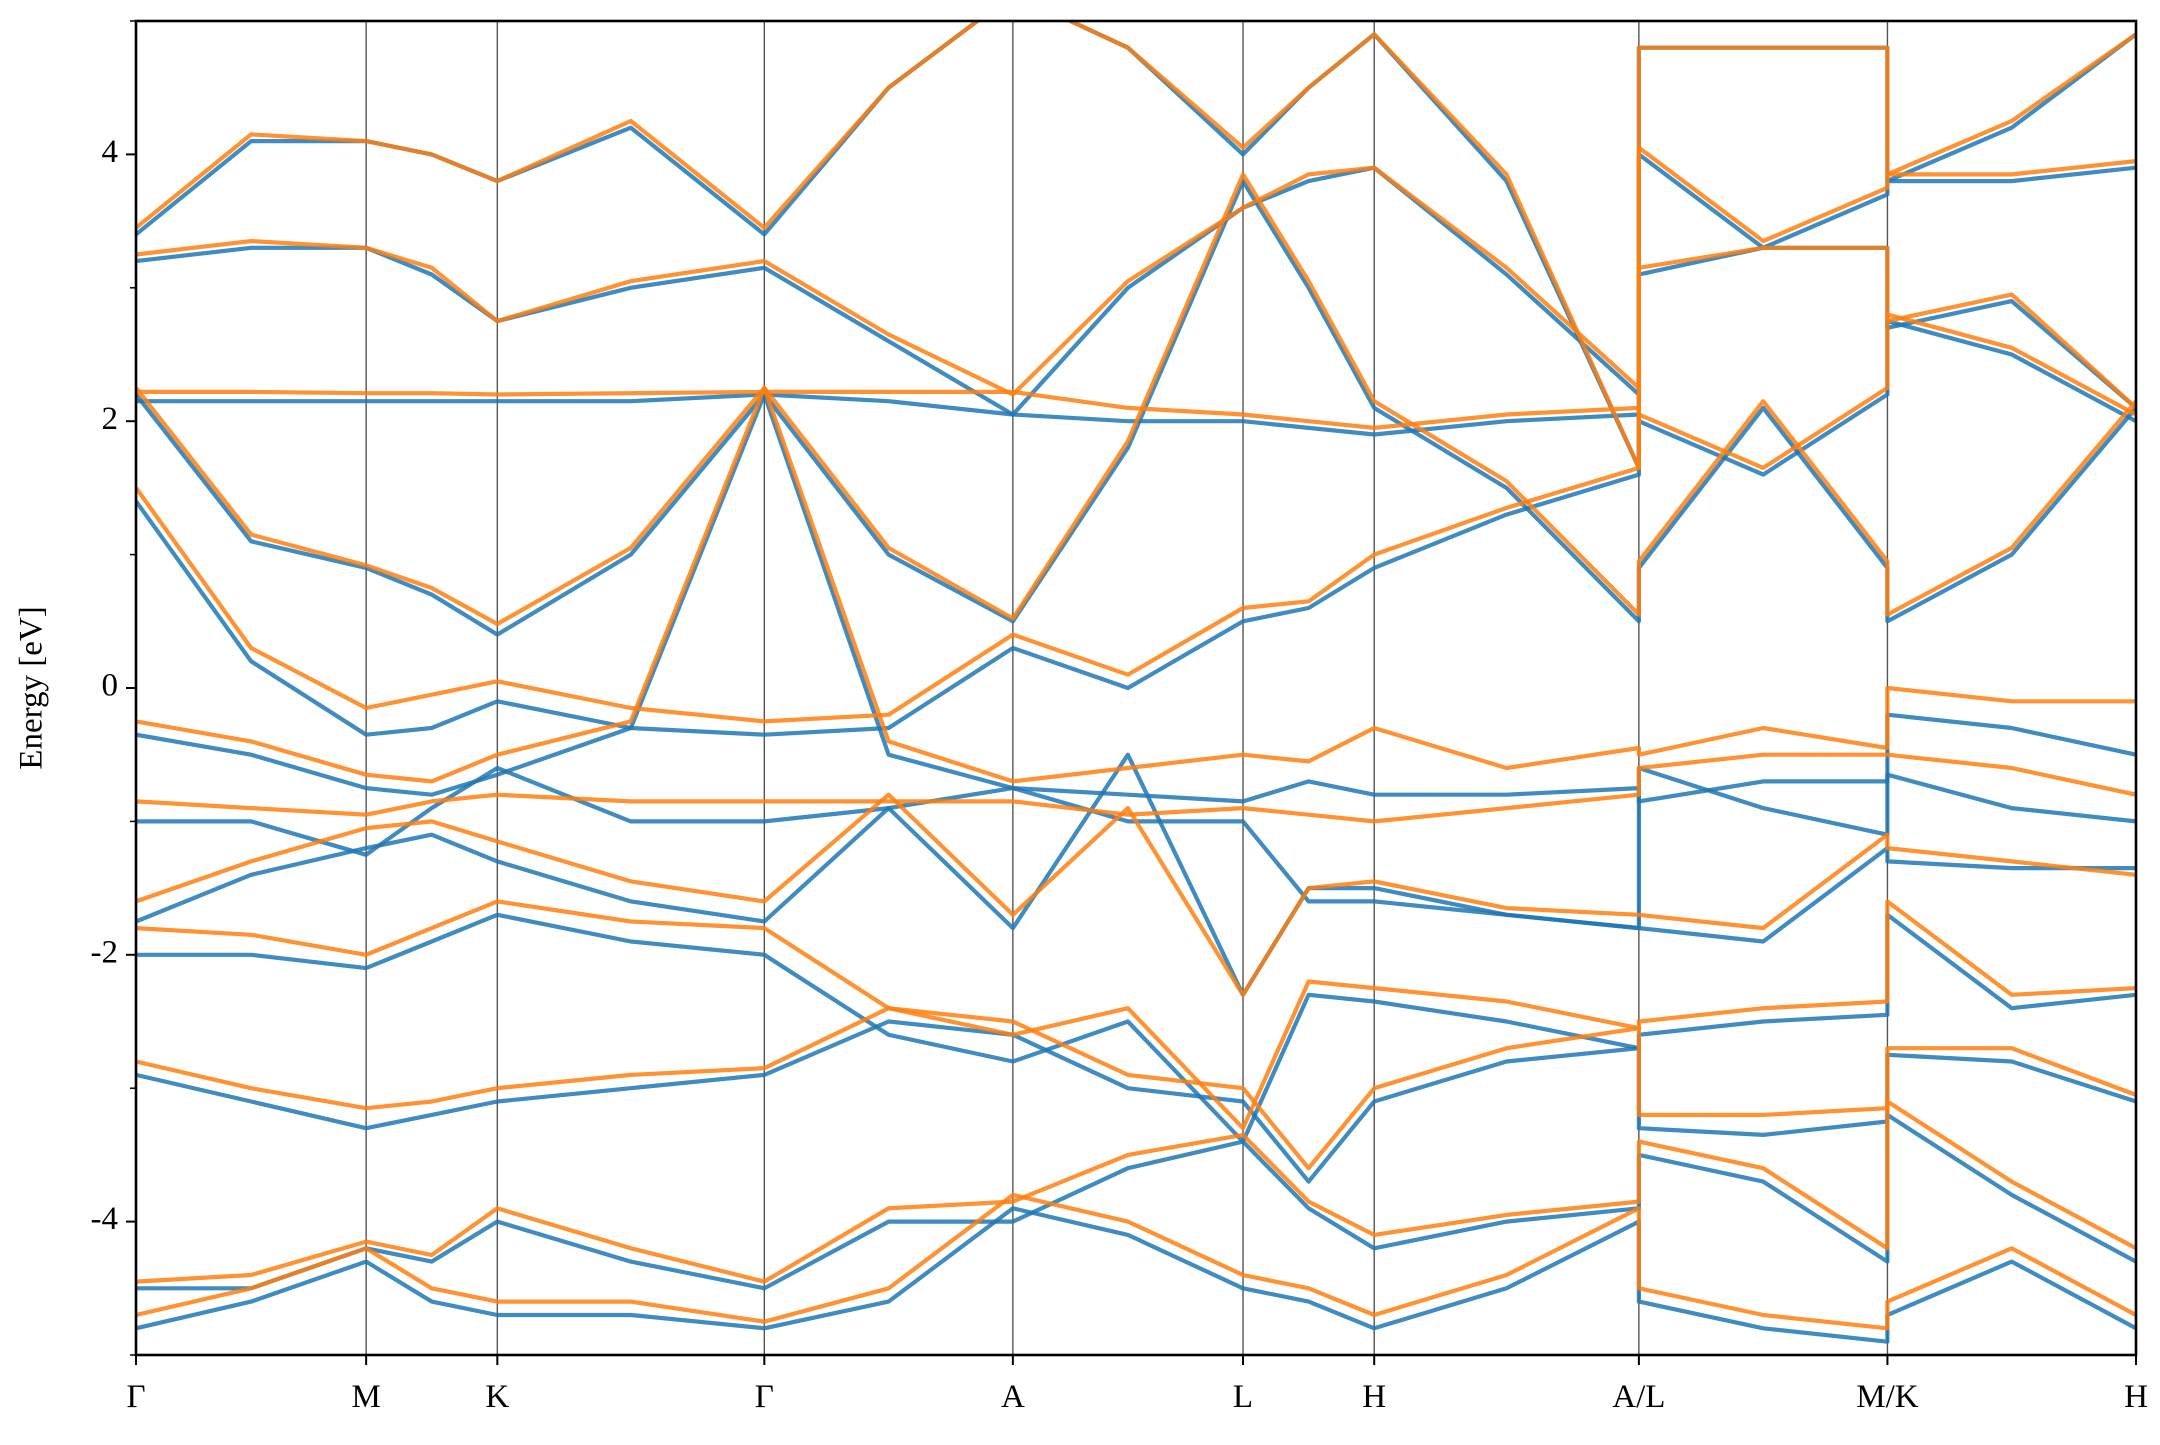 The height and width of the screenshot is (1445, 2160). Describe the element at coordinates (110, 152) in the screenshot. I see `y-tick-label: 4` at that location.